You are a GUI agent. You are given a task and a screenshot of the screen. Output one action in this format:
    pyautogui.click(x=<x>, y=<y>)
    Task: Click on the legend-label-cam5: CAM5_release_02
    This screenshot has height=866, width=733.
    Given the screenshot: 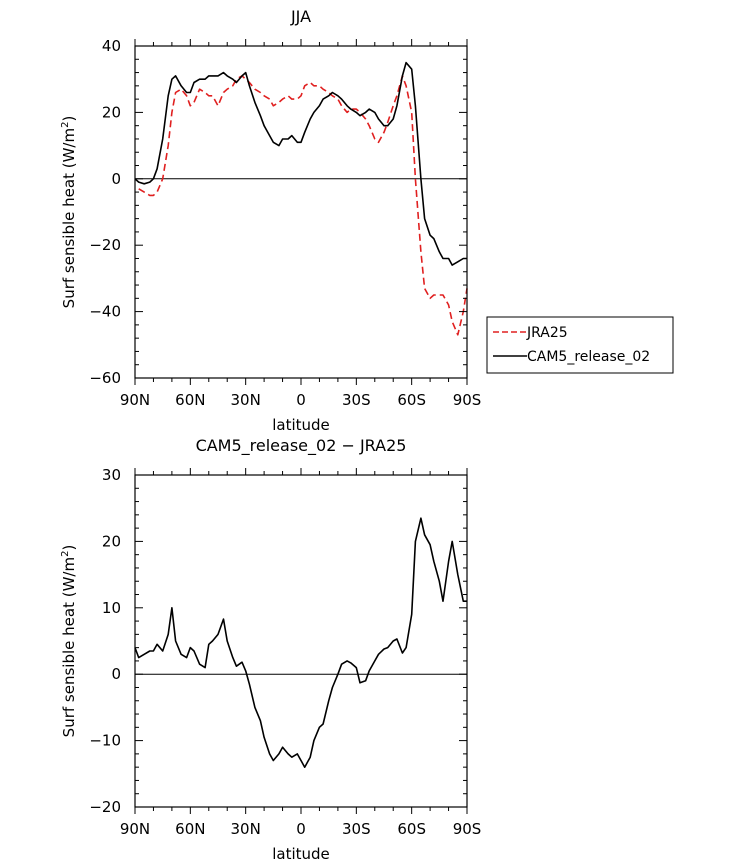 What is the action you would take?
    pyautogui.click(x=588, y=357)
    